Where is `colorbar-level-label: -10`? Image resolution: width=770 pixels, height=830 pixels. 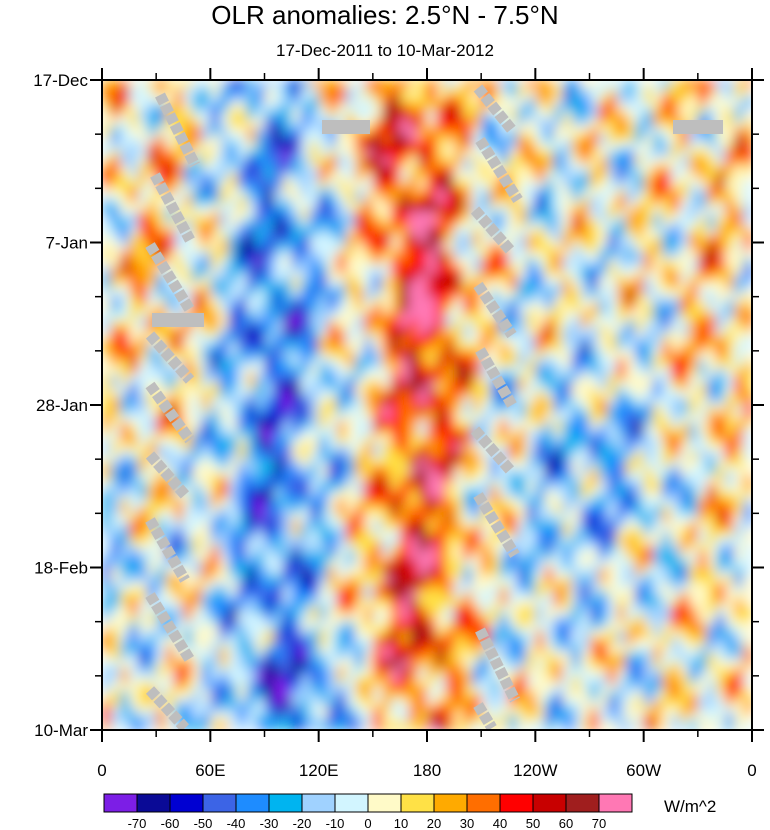 colorbar-level-label: -10 is located at coordinates (335, 823).